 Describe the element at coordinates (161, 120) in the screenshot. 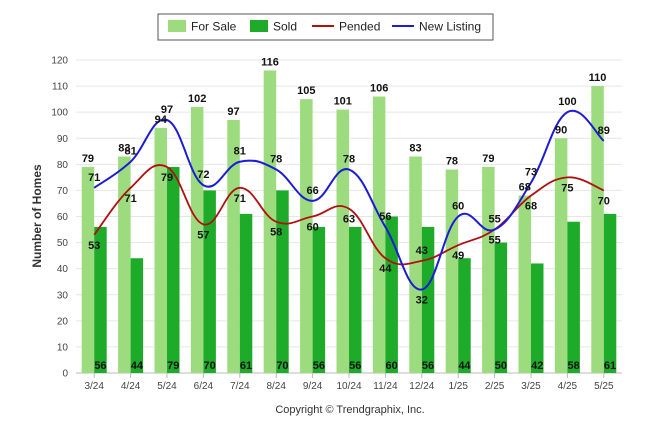

I see `label-for-sale-5-24: 94` at that location.